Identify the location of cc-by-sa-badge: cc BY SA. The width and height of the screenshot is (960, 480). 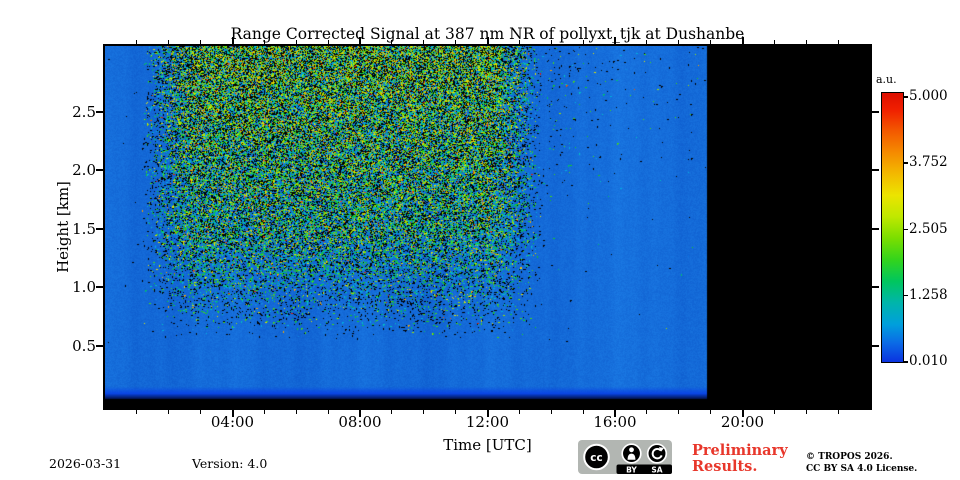
(625, 457).